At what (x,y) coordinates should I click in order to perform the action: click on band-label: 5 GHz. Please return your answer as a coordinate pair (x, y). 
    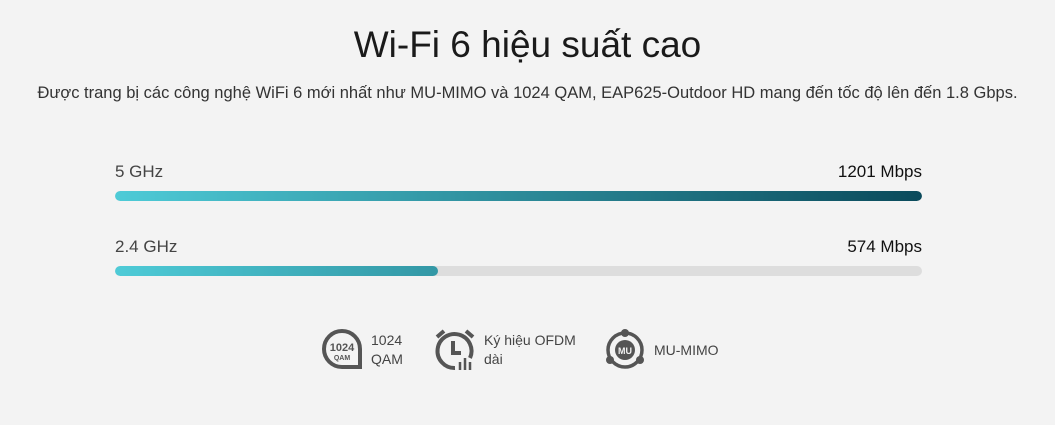
    Looking at the image, I should click on (139, 171).